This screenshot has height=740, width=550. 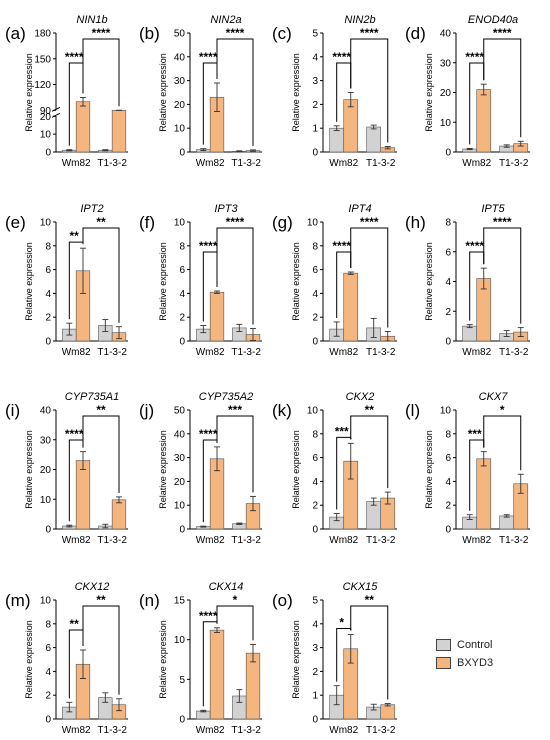 I want to click on y-tick-label: 50, so click(x=180, y=34).